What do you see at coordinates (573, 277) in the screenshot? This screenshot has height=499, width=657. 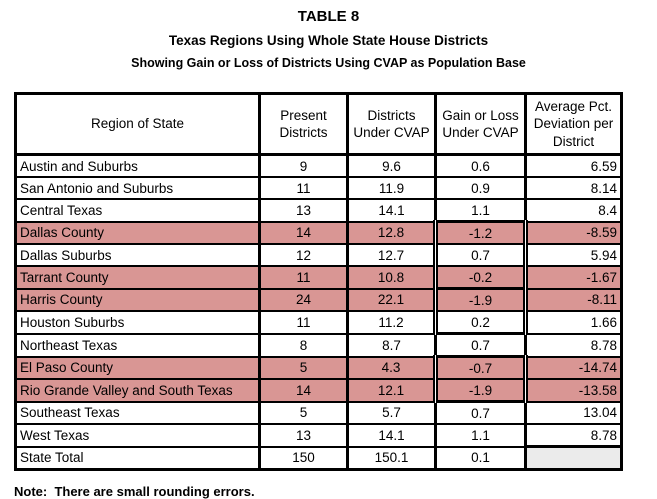 I see `avg-pct-deviation-cell: -1.67` at bounding box center [573, 277].